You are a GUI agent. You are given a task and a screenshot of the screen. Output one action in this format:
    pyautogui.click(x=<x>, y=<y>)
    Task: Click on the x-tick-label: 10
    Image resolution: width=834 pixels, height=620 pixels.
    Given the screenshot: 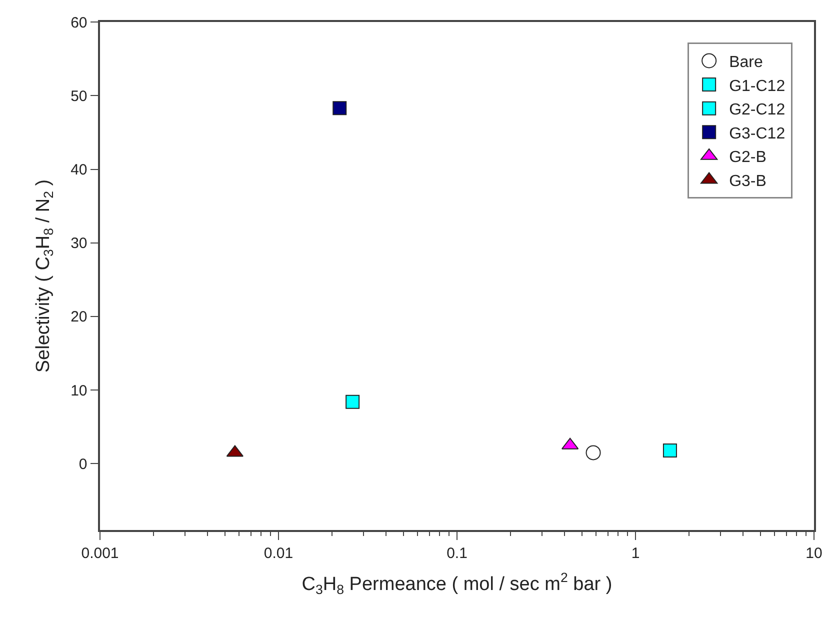 What is the action you would take?
    pyautogui.click(x=814, y=553)
    